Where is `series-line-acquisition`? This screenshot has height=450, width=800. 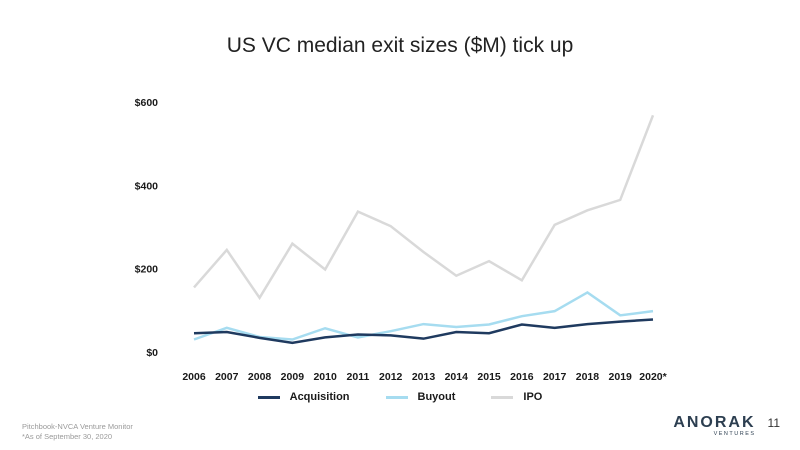 series-line-acquisition is located at coordinates (423, 331).